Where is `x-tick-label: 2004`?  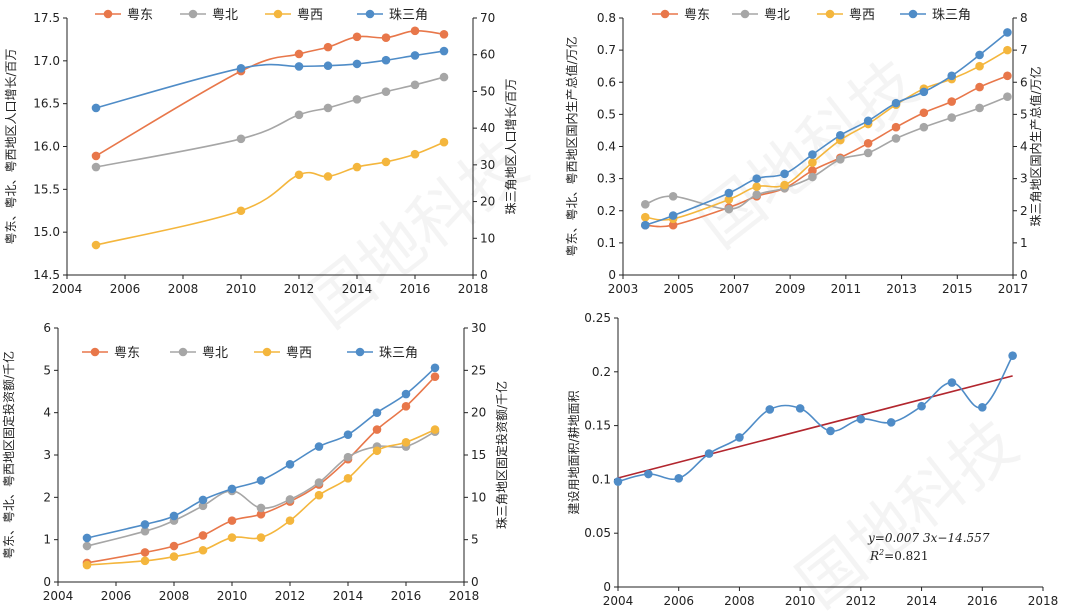 x-tick-label: 2004 is located at coordinates (58, 596).